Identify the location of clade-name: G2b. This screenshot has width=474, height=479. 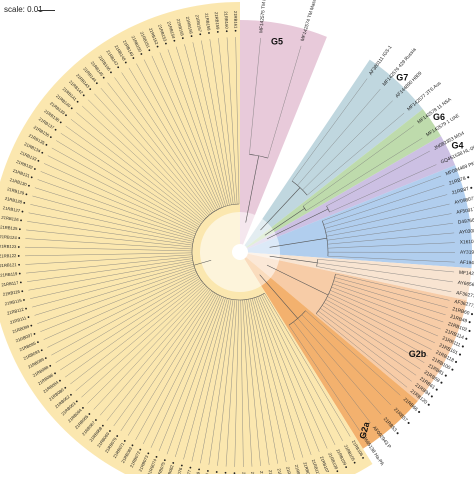
(418, 354).